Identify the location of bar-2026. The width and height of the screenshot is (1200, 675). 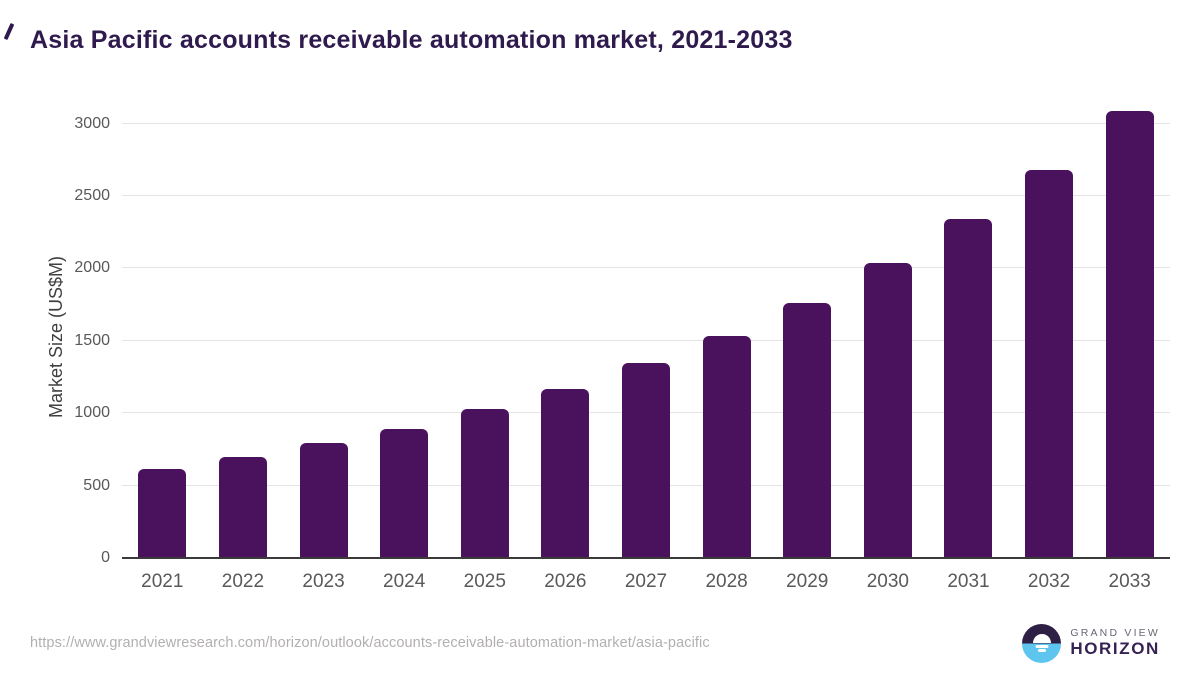
(565, 472).